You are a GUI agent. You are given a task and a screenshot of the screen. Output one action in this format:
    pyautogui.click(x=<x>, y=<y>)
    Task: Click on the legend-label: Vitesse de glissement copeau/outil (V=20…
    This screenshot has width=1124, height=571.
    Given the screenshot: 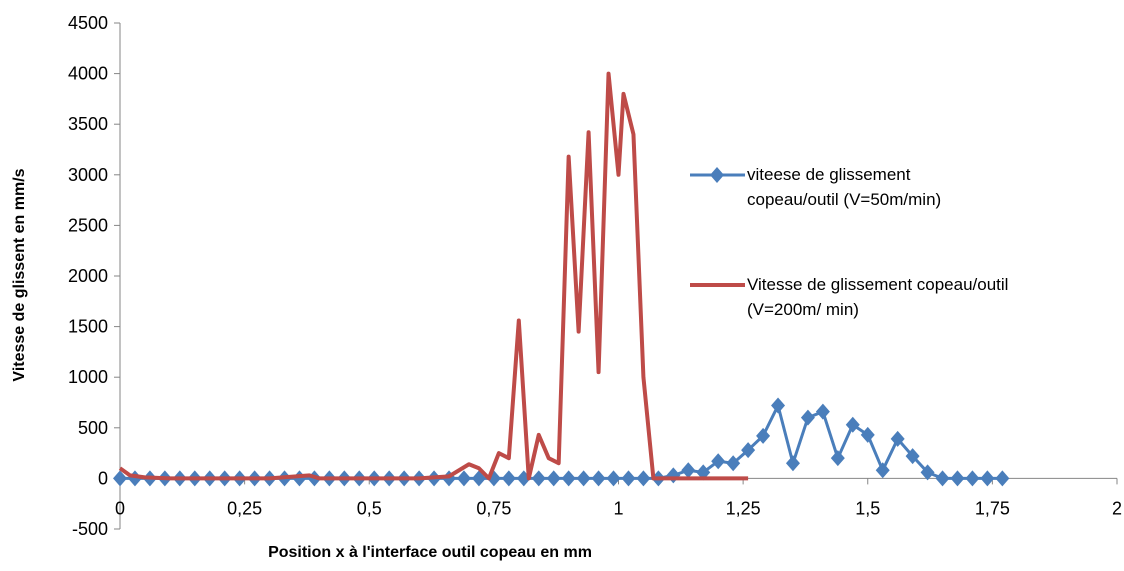 What is the action you would take?
    pyautogui.click(x=878, y=297)
    